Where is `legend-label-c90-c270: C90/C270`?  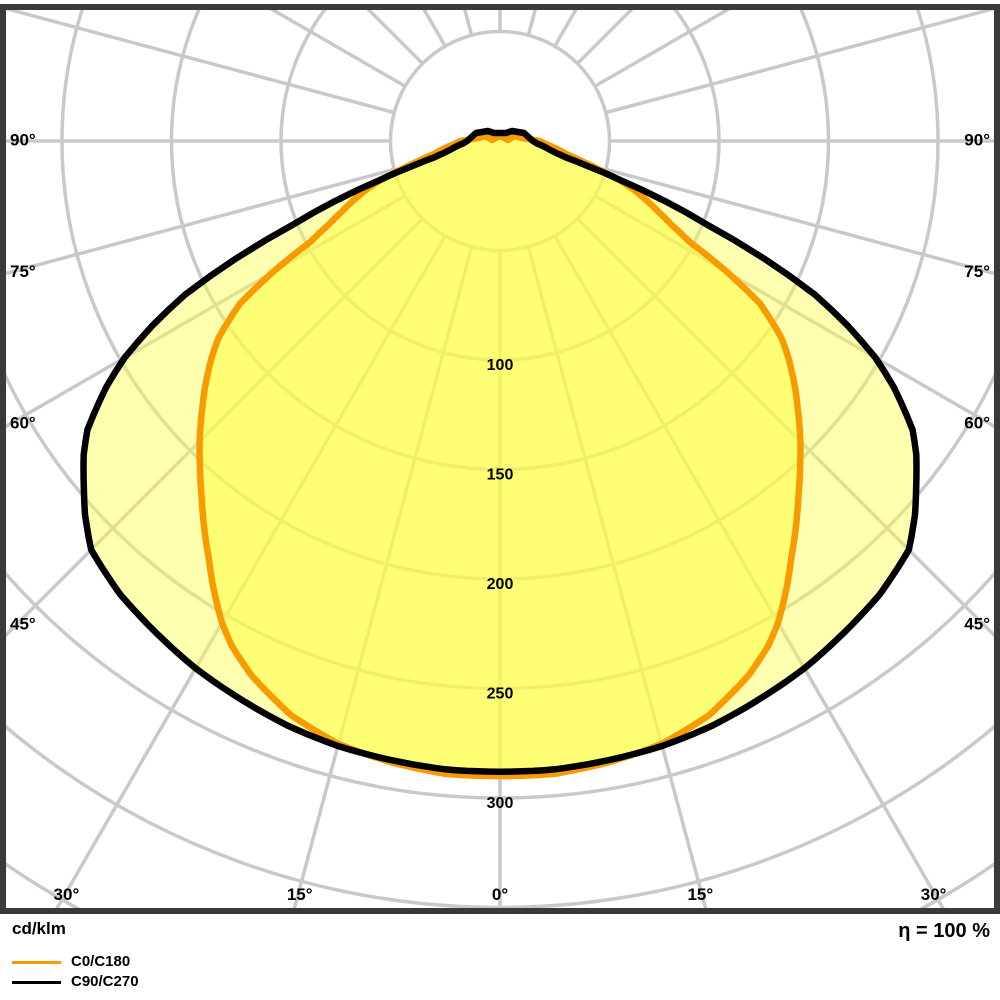 legend-label-c90-c270: C90/C270 is located at coordinates (105, 981).